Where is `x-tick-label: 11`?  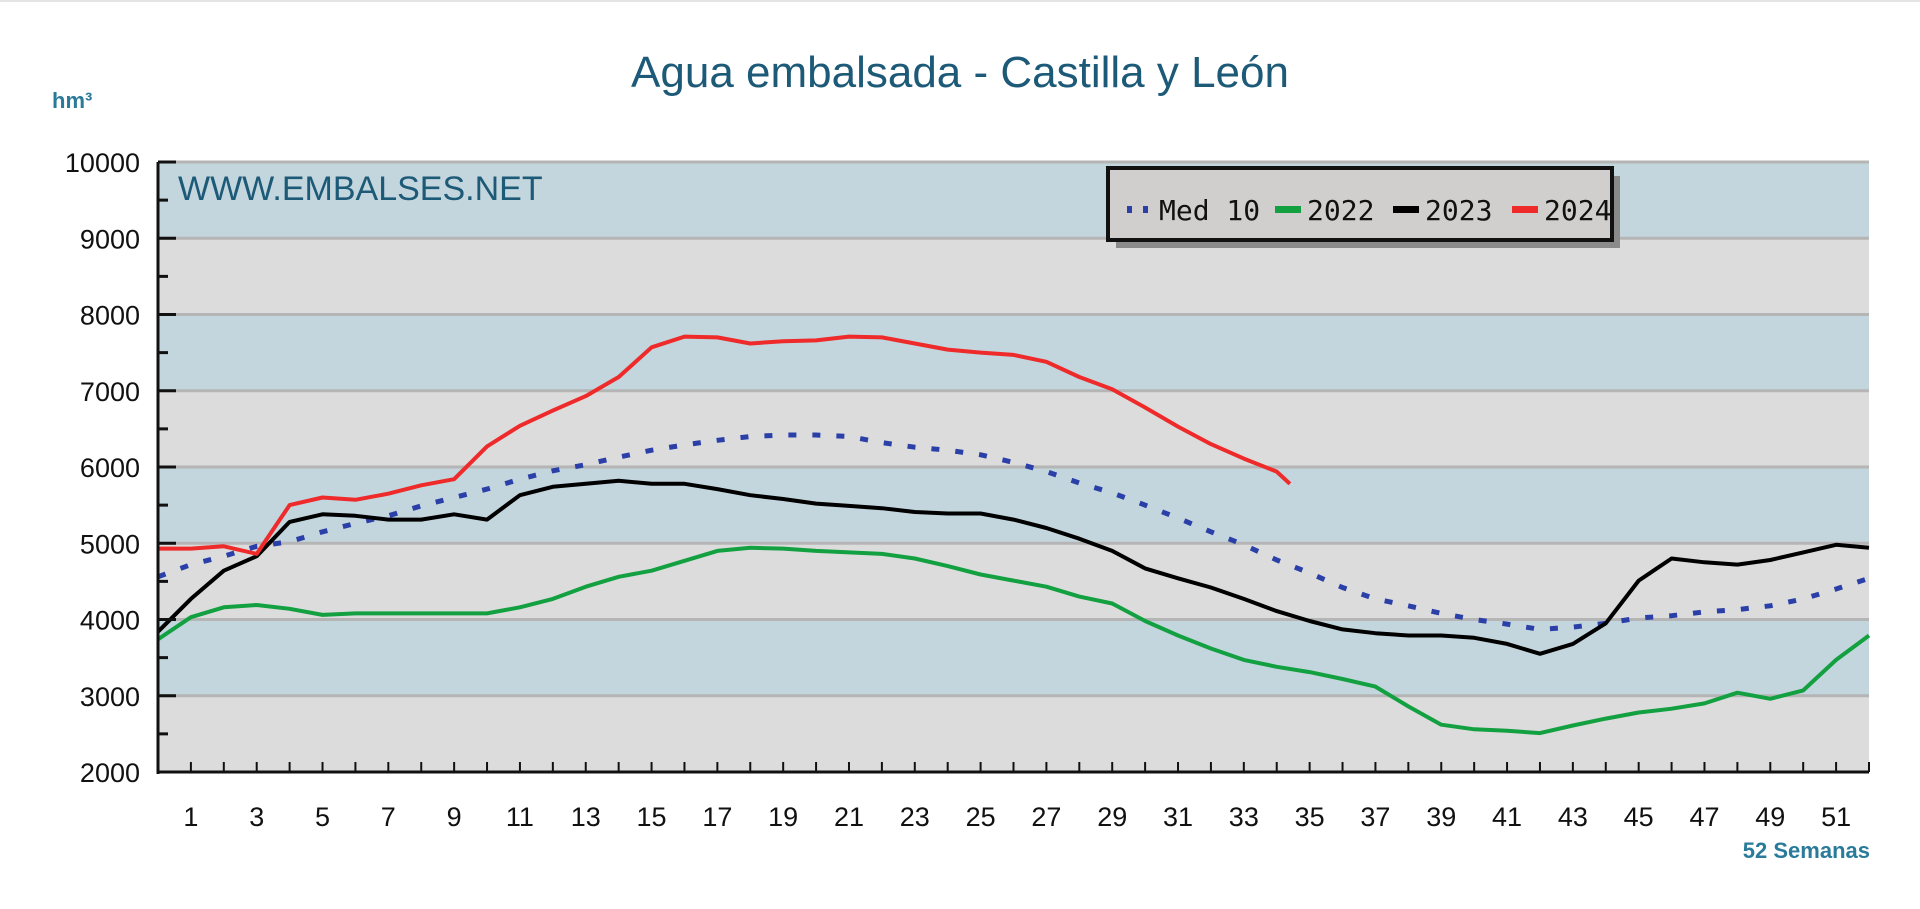
x-tick-label: 11 is located at coordinates (520, 817).